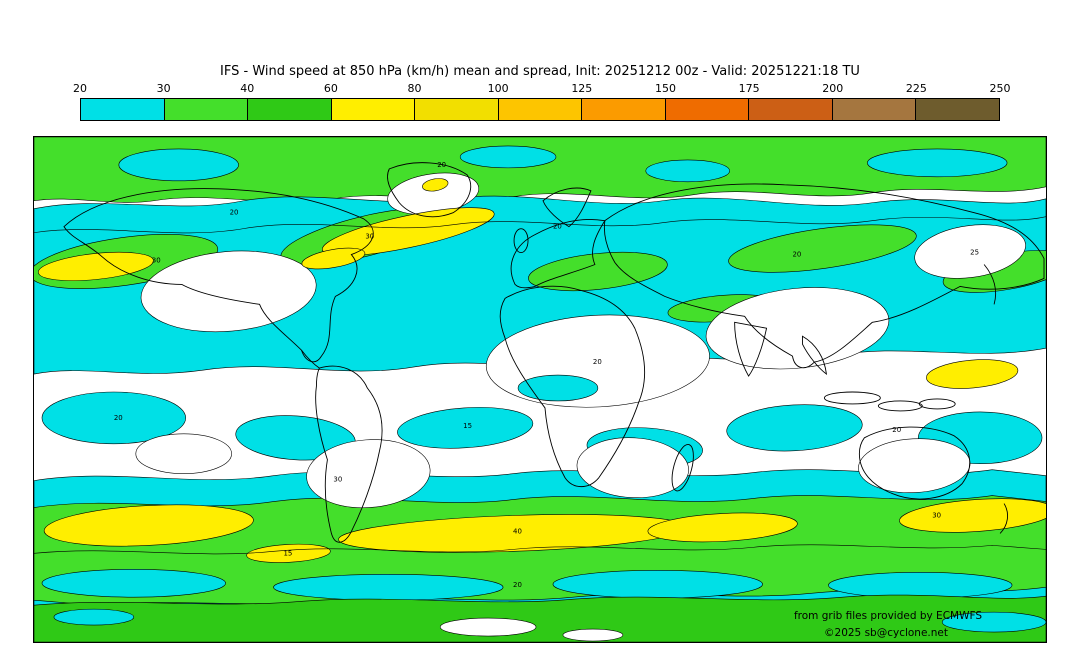 The image size is (1080, 658). I want to click on colorbar-tick-label: 125, so click(582, 88).